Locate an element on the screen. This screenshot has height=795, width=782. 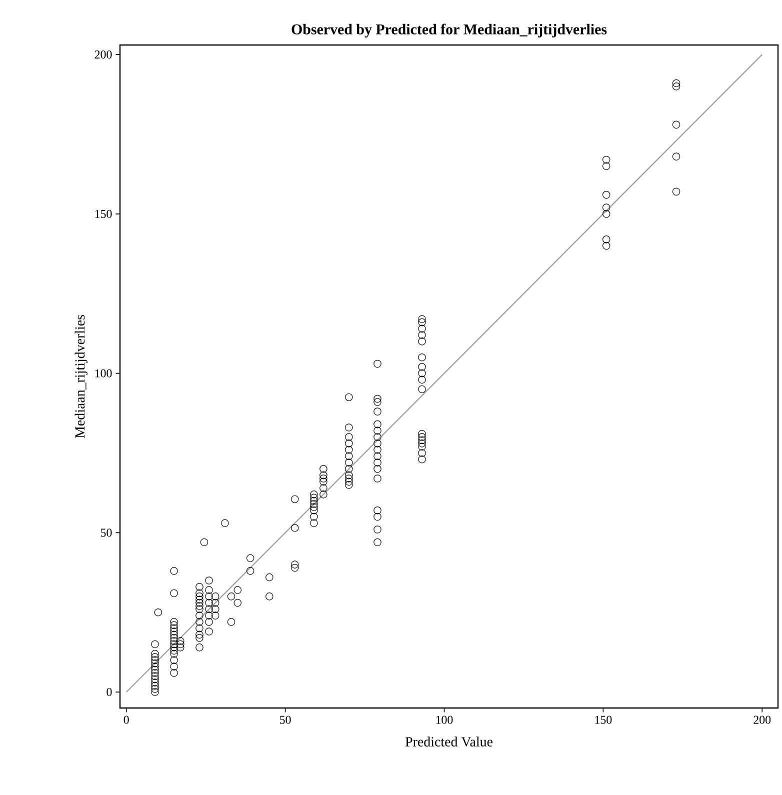
y-tick-label: 200 is located at coordinates (103, 54).